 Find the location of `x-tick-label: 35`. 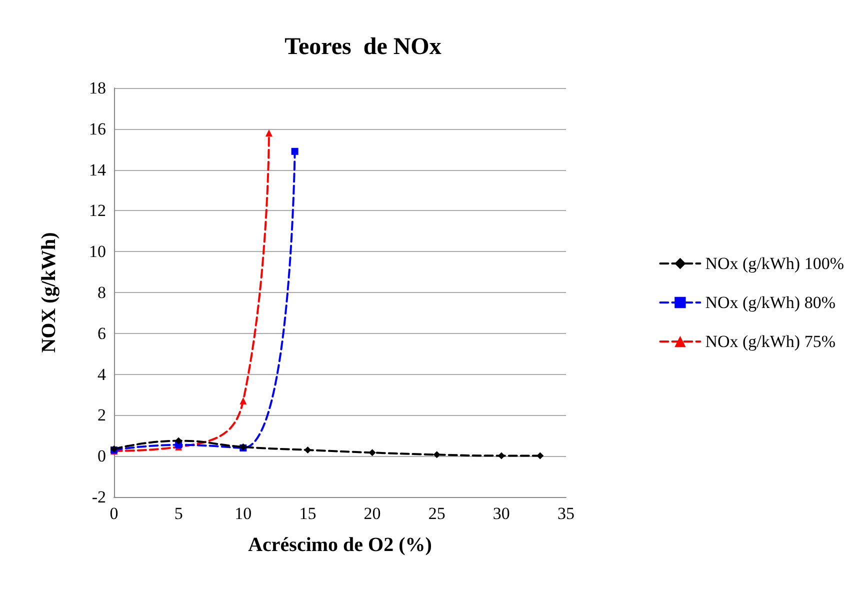

x-tick-label: 35 is located at coordinates (566, 513).